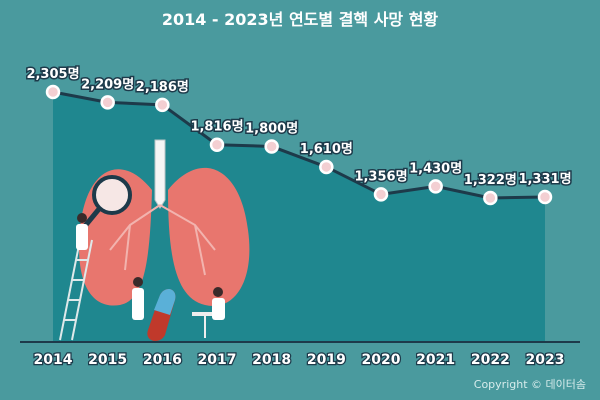  Describe the element at coordinates (162, 240) in the screenshot. I see `bronchi` at that location.